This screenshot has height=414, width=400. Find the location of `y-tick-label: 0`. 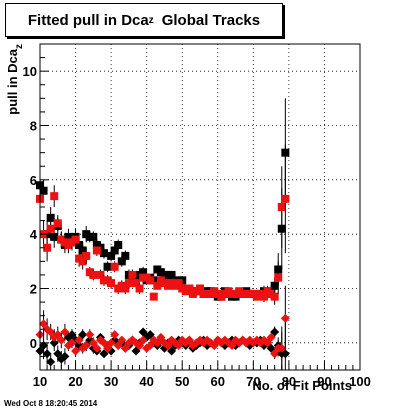

y-tick-label: 0 is located at coordinates (33, 343).